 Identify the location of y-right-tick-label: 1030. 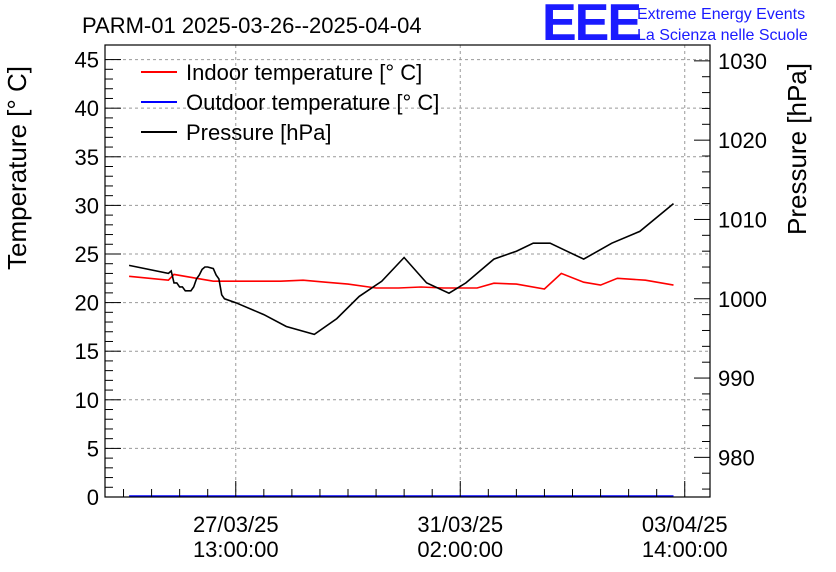
(742, 61).